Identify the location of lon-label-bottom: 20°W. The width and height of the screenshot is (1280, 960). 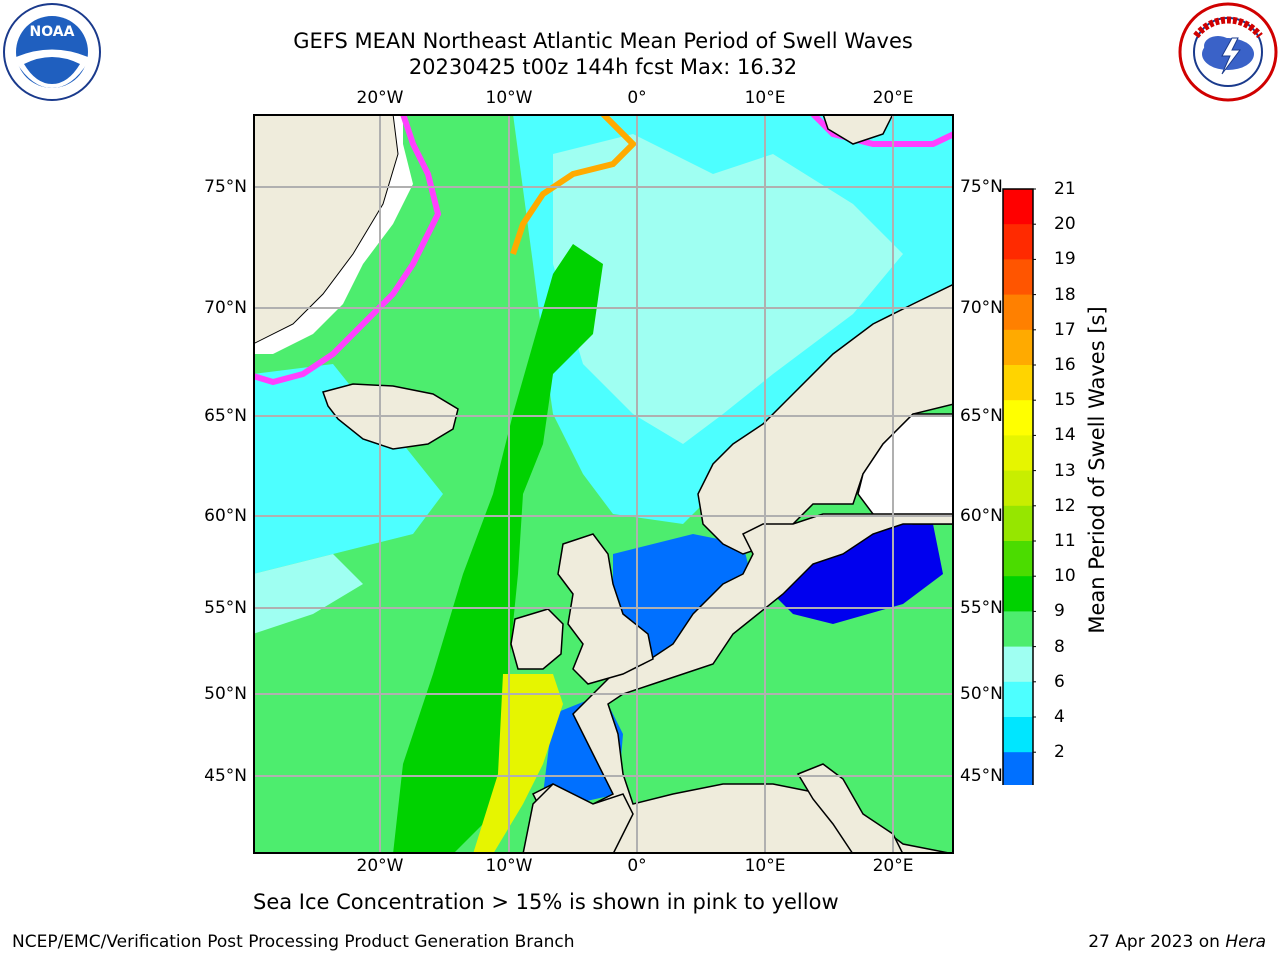
(380, 866).